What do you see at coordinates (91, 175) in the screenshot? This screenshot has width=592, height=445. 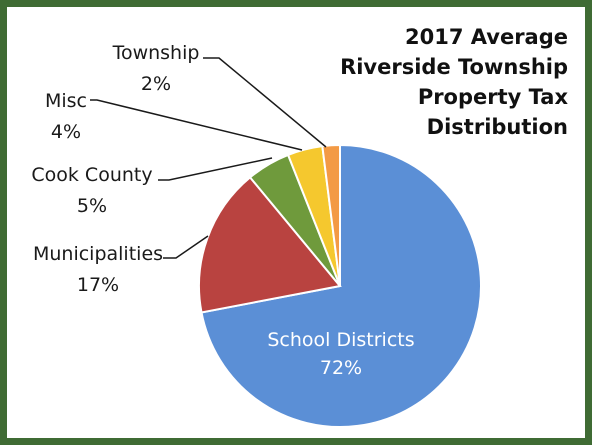 I see `slice-label-cook-county: Cook County` at bounding box center [91, 175].